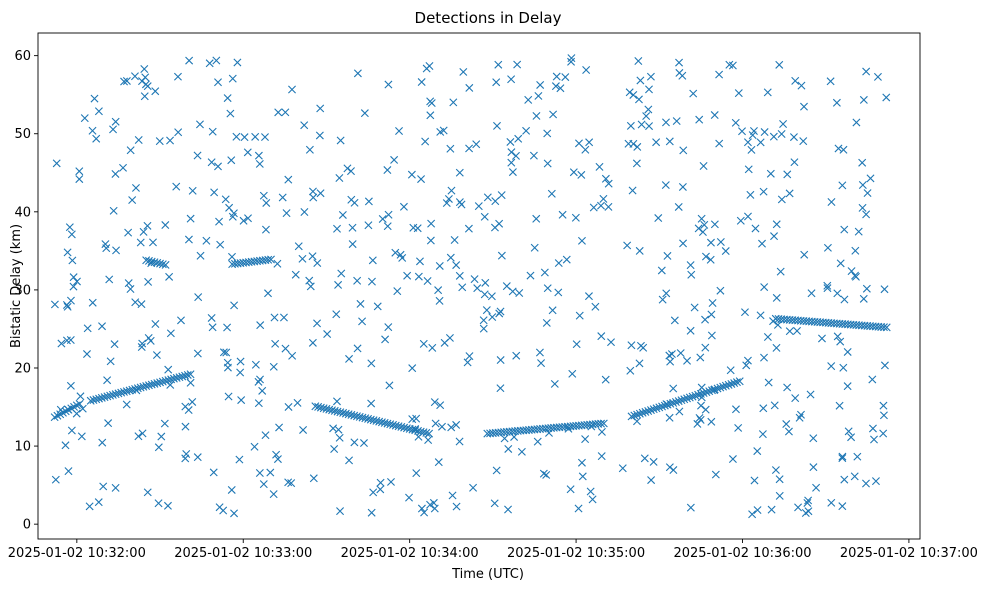 This screenshot has height=590, width=988. Describe the element at coordinates (410, 553) in the screenshot. I see `x-tick-label: 2025-01-02 10:34:00` at that location.